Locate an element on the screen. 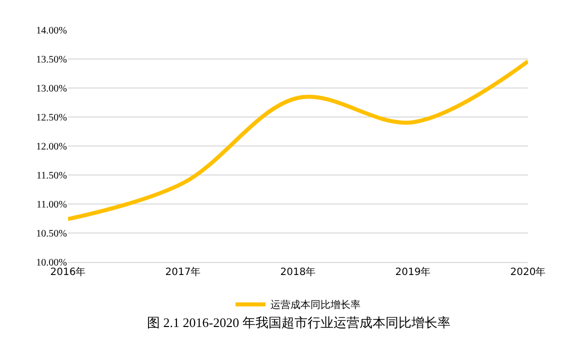  caption: 图 2.1 2016-2020 年我国超市行业运营成本同比增长率 is located at coordinates (298, 322).